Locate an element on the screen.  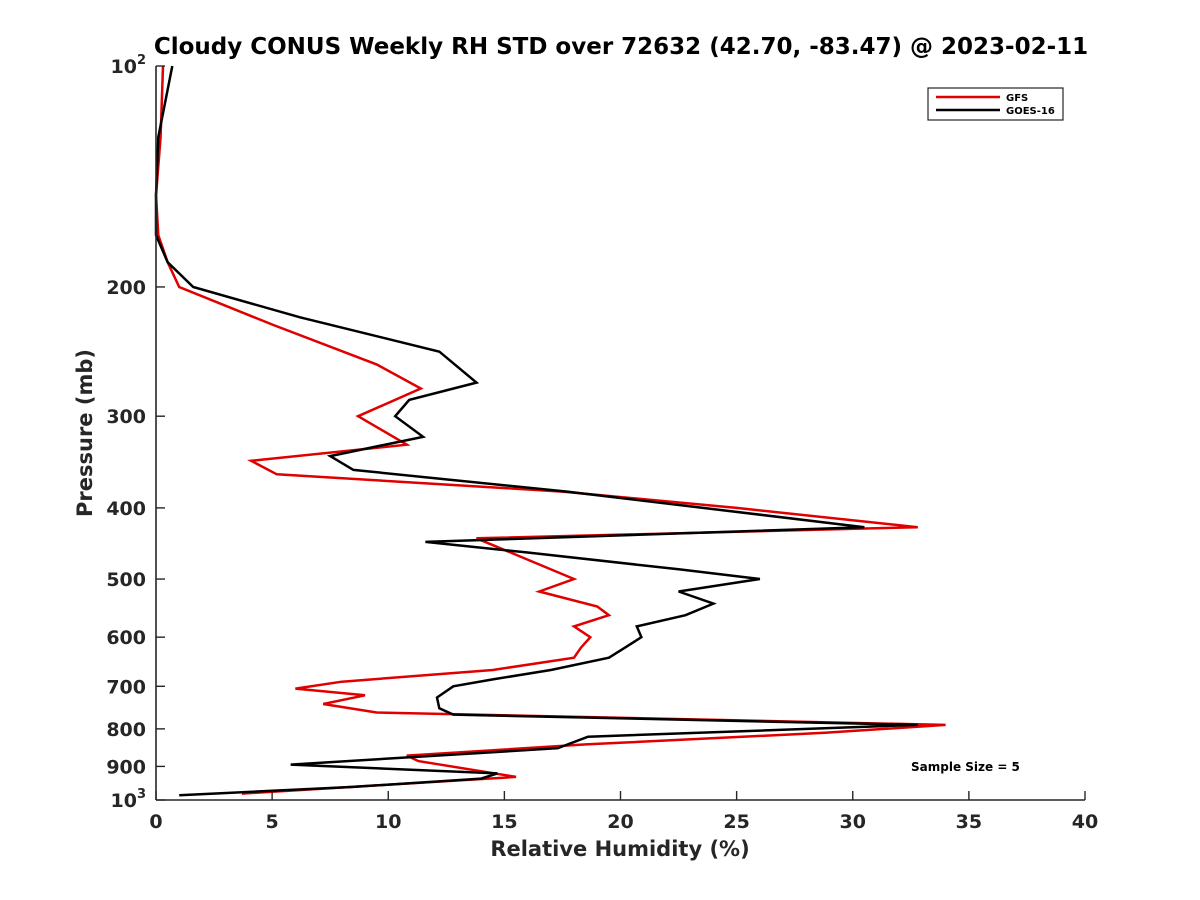
y-tick-label: 700 is located at coordinates (126, 687).